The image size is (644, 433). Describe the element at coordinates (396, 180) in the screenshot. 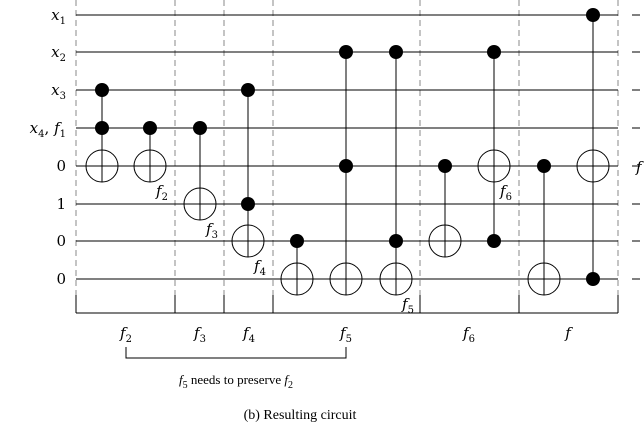

I see `toffoli-gate: f5` at that location.